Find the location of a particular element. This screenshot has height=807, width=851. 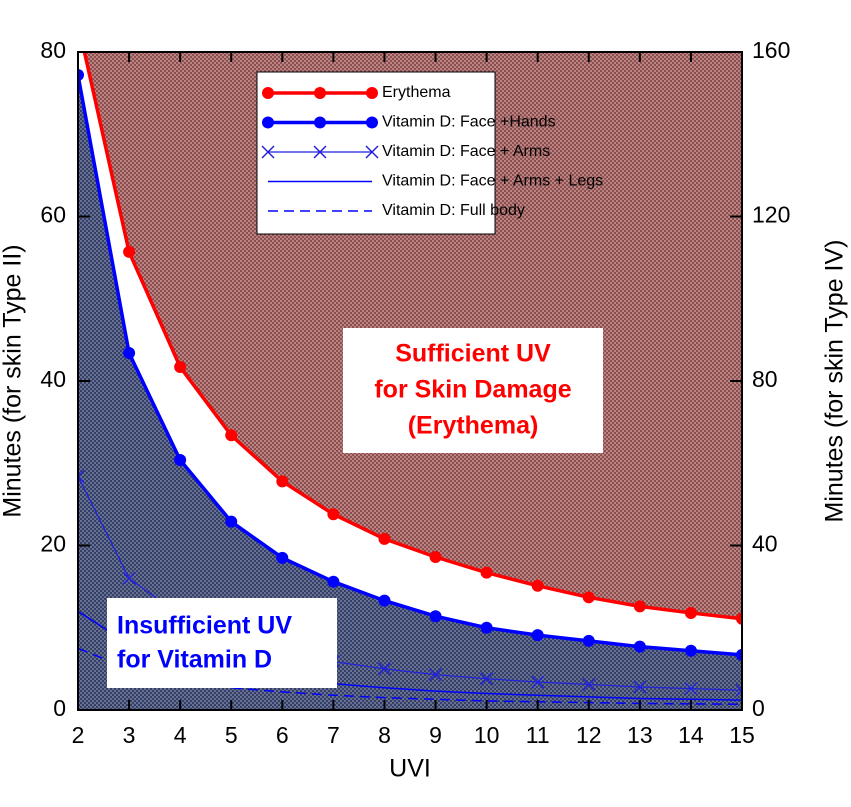

x-tick-label: 13 is located at coordinates (640, 735).